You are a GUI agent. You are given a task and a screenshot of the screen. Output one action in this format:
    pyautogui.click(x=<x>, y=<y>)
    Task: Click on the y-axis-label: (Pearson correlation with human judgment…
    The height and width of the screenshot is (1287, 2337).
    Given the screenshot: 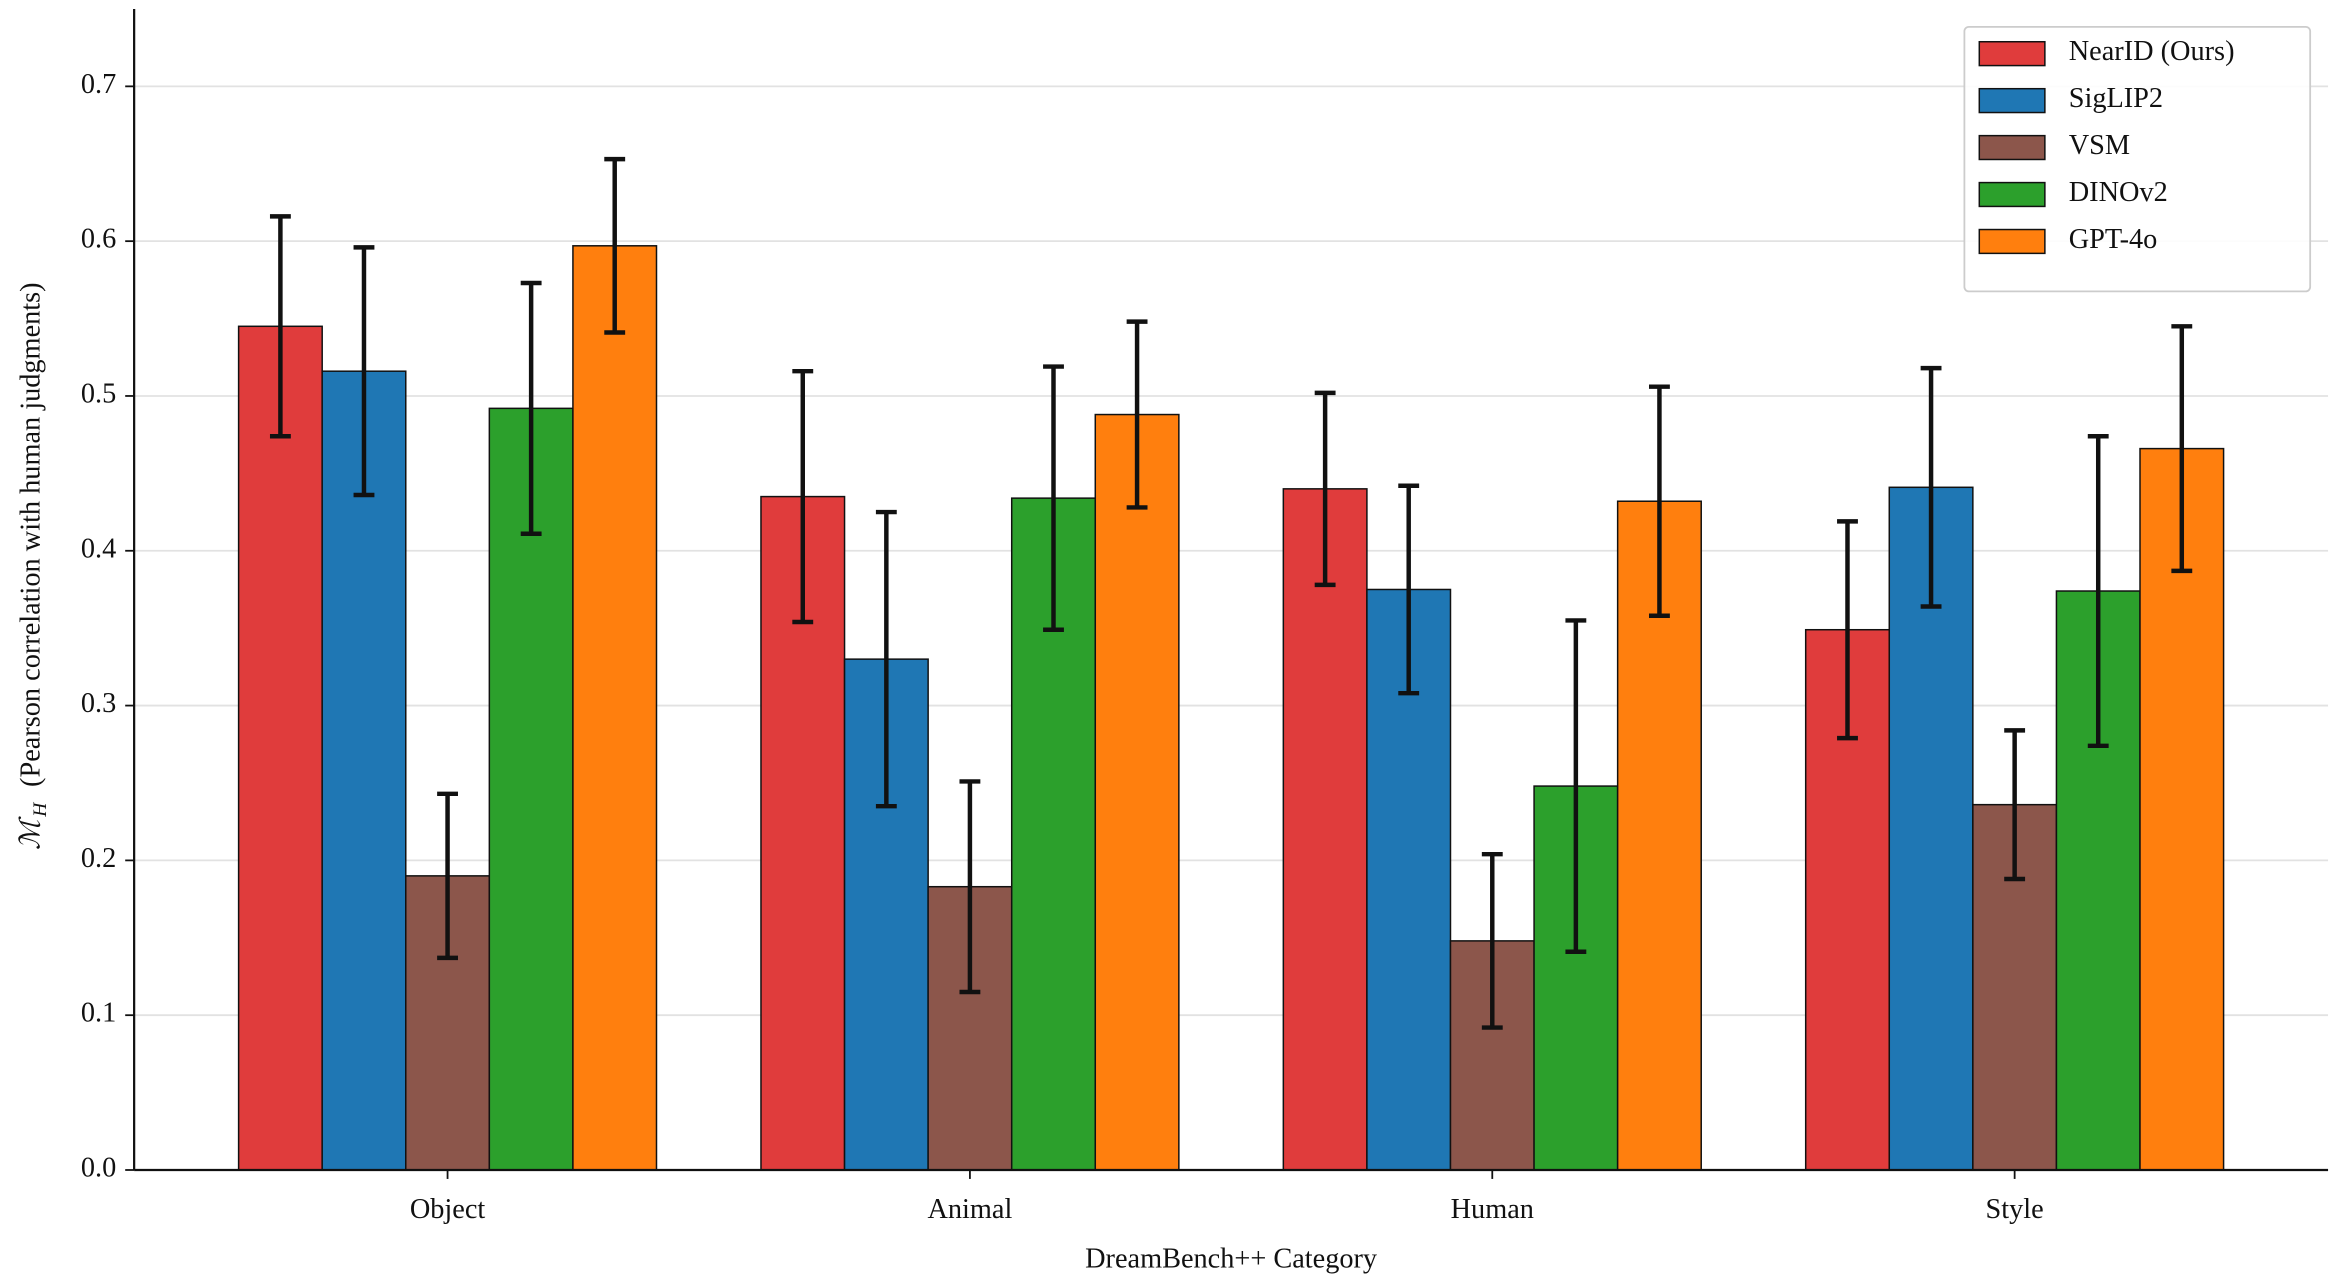 What is the action you would take?
    pyautogui.click(x=30, y=534)
    